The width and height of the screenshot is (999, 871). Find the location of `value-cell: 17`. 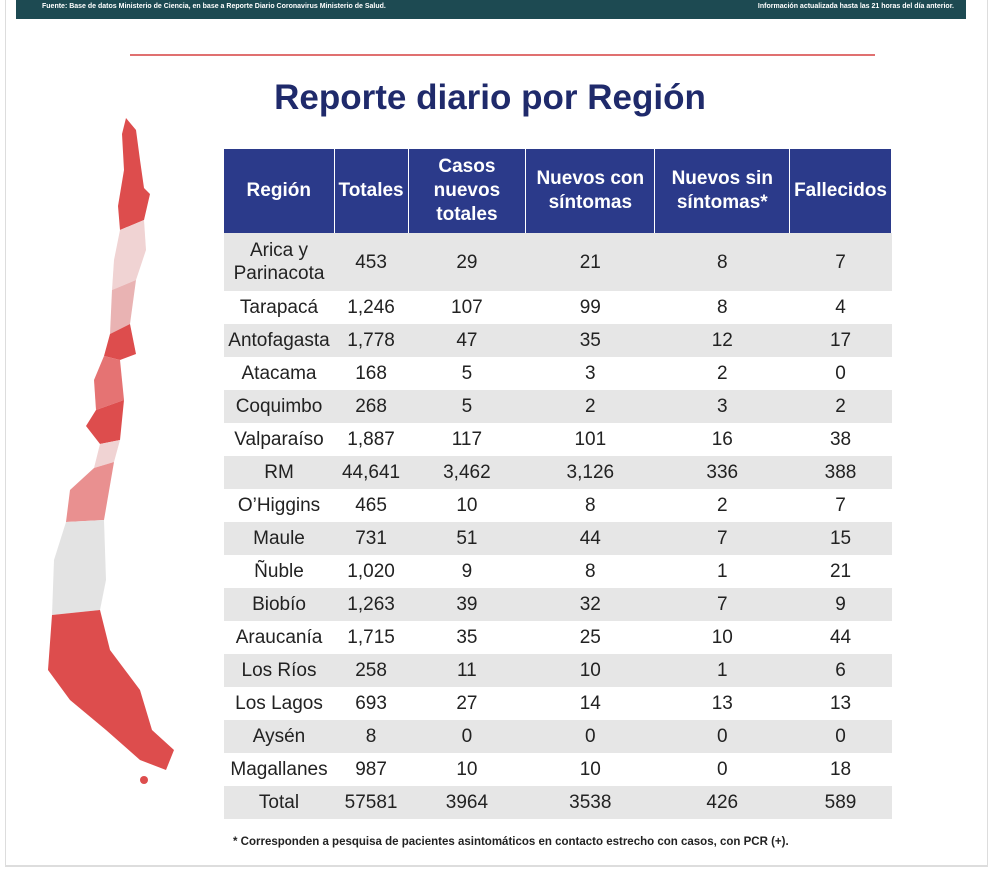

value-cell: 17 is located at coordinates (840, 340).